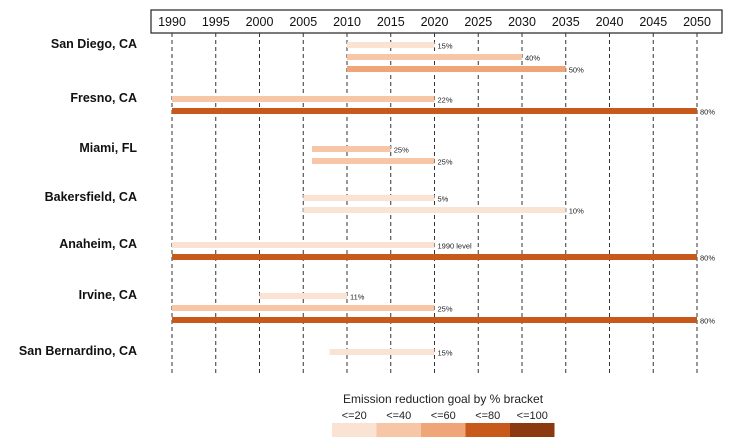 Image resolution: width=754 pixels, height=448 pixels. Describe the element at coordinates (91, 197) in the screenshot. I see `city-label: Bakersfield, CA` at that location.